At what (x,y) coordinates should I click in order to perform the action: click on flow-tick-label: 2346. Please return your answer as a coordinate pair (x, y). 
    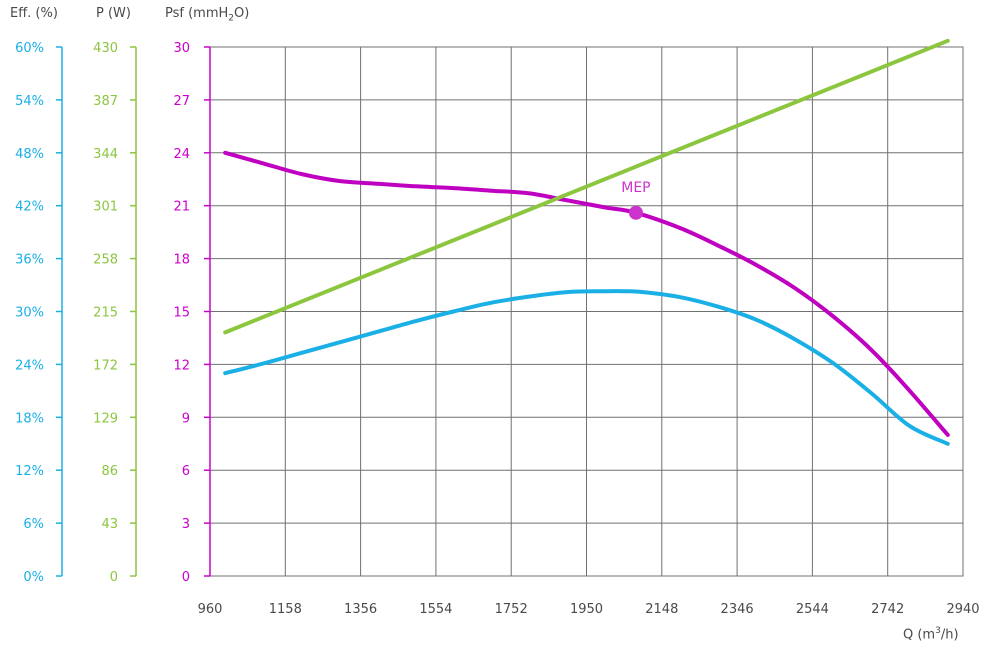
    Looking at the image, I should click on (737, 609).